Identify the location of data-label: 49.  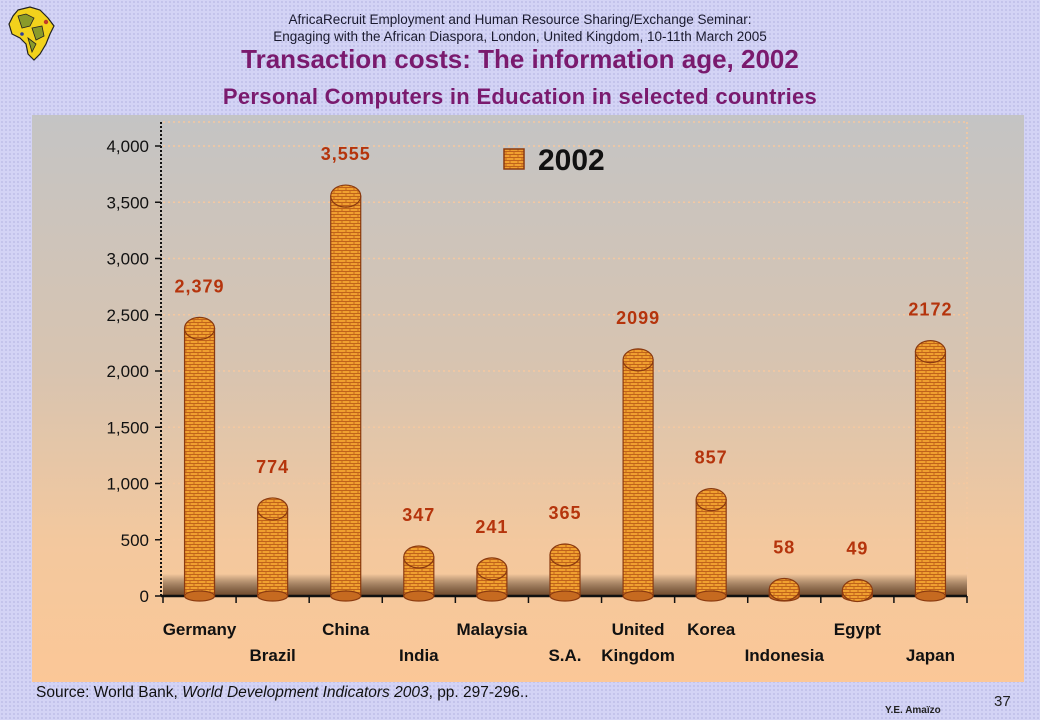
(857, 548).